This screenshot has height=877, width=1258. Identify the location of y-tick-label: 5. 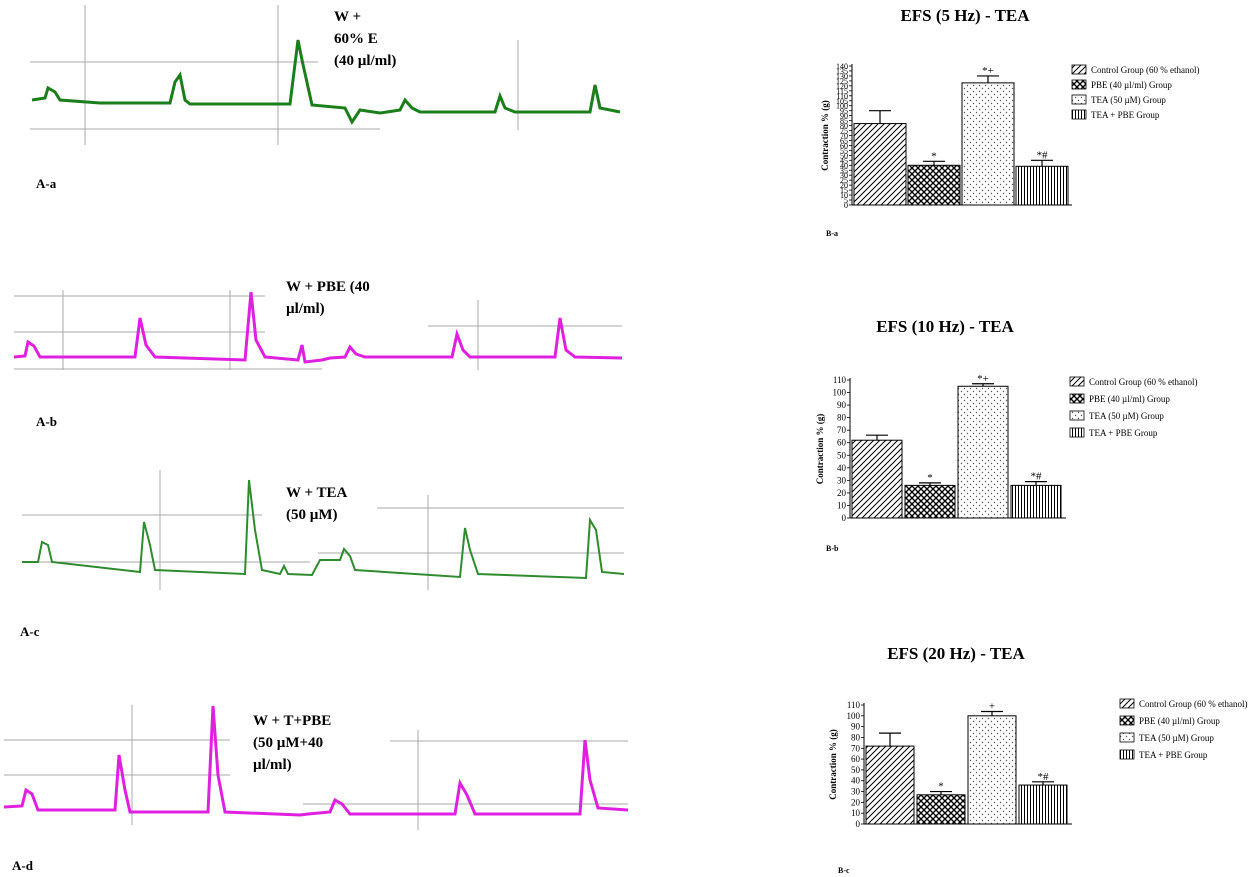
(846, 200).